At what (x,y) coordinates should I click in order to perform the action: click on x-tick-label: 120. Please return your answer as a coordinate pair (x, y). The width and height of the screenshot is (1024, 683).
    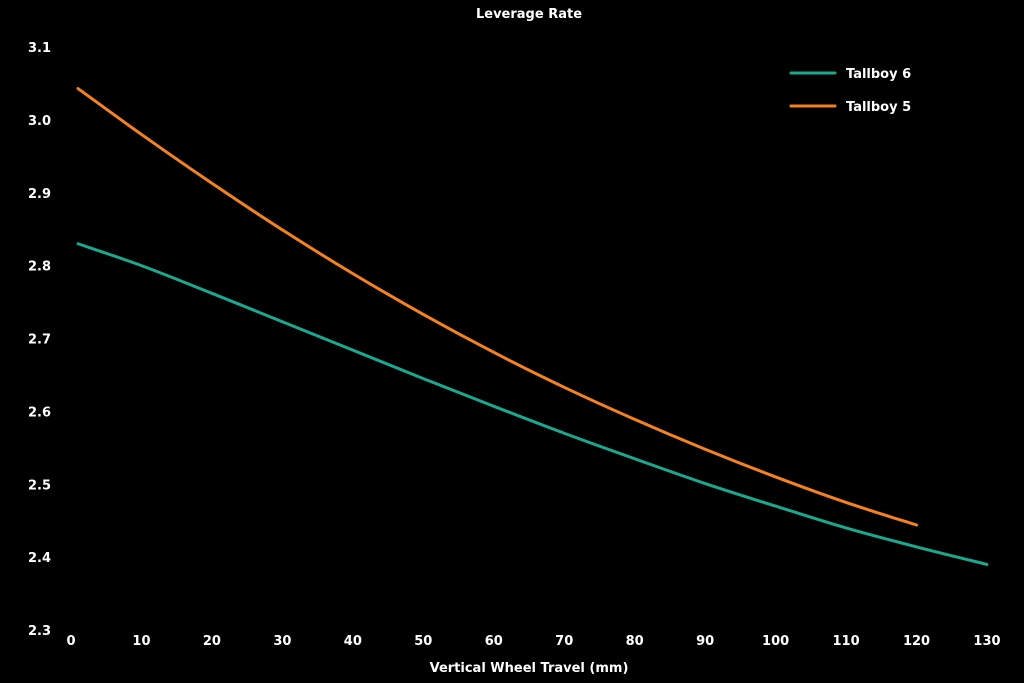
    Looking at the image, I should click on (916, 641).